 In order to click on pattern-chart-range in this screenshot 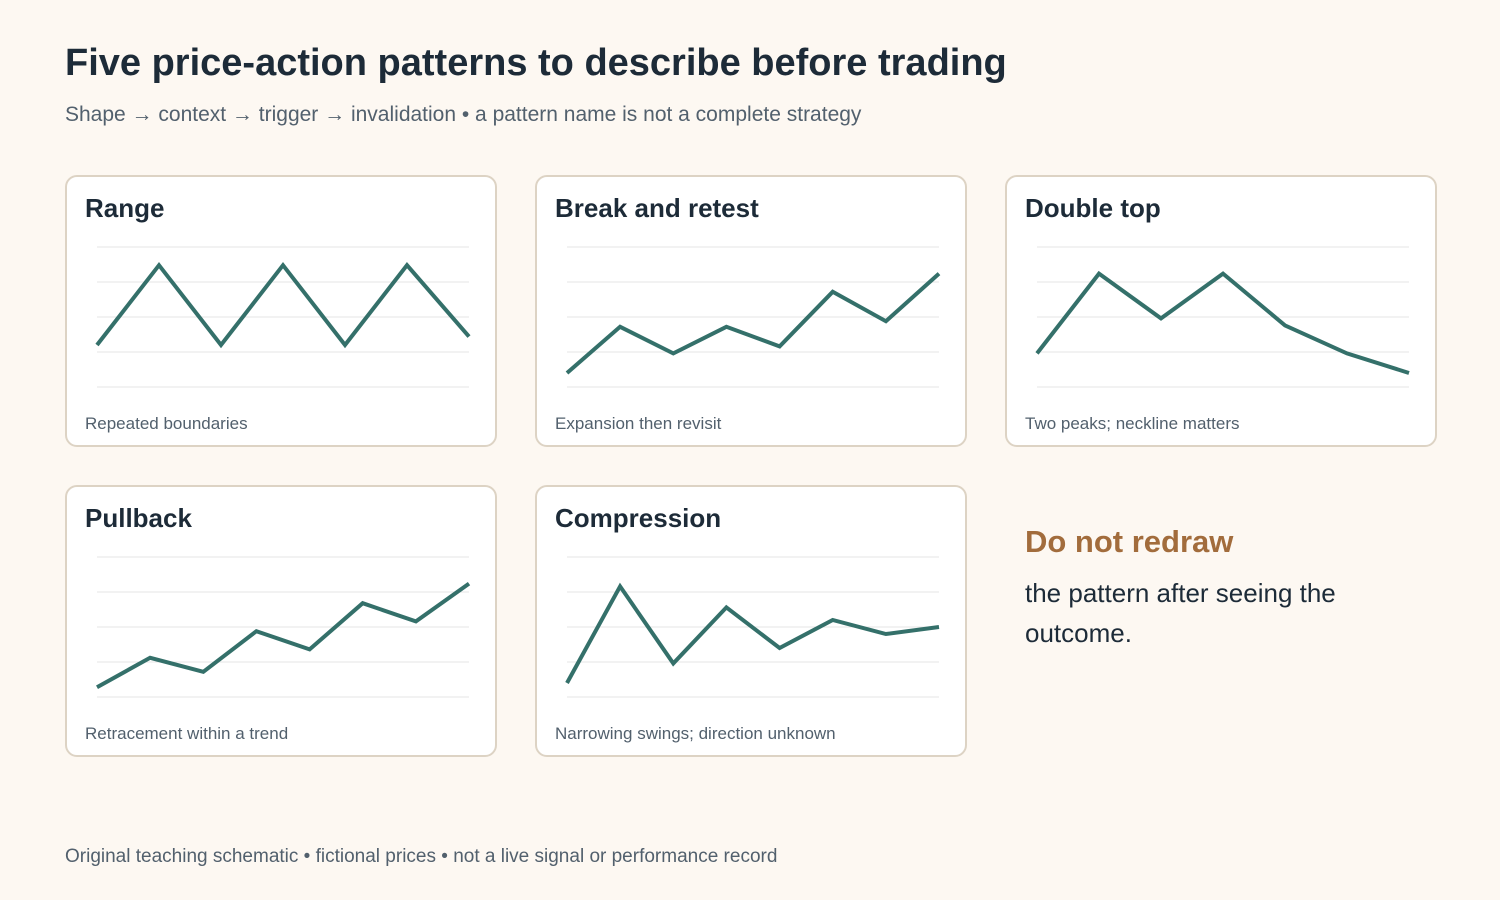, I will do `click(283, 317)`.